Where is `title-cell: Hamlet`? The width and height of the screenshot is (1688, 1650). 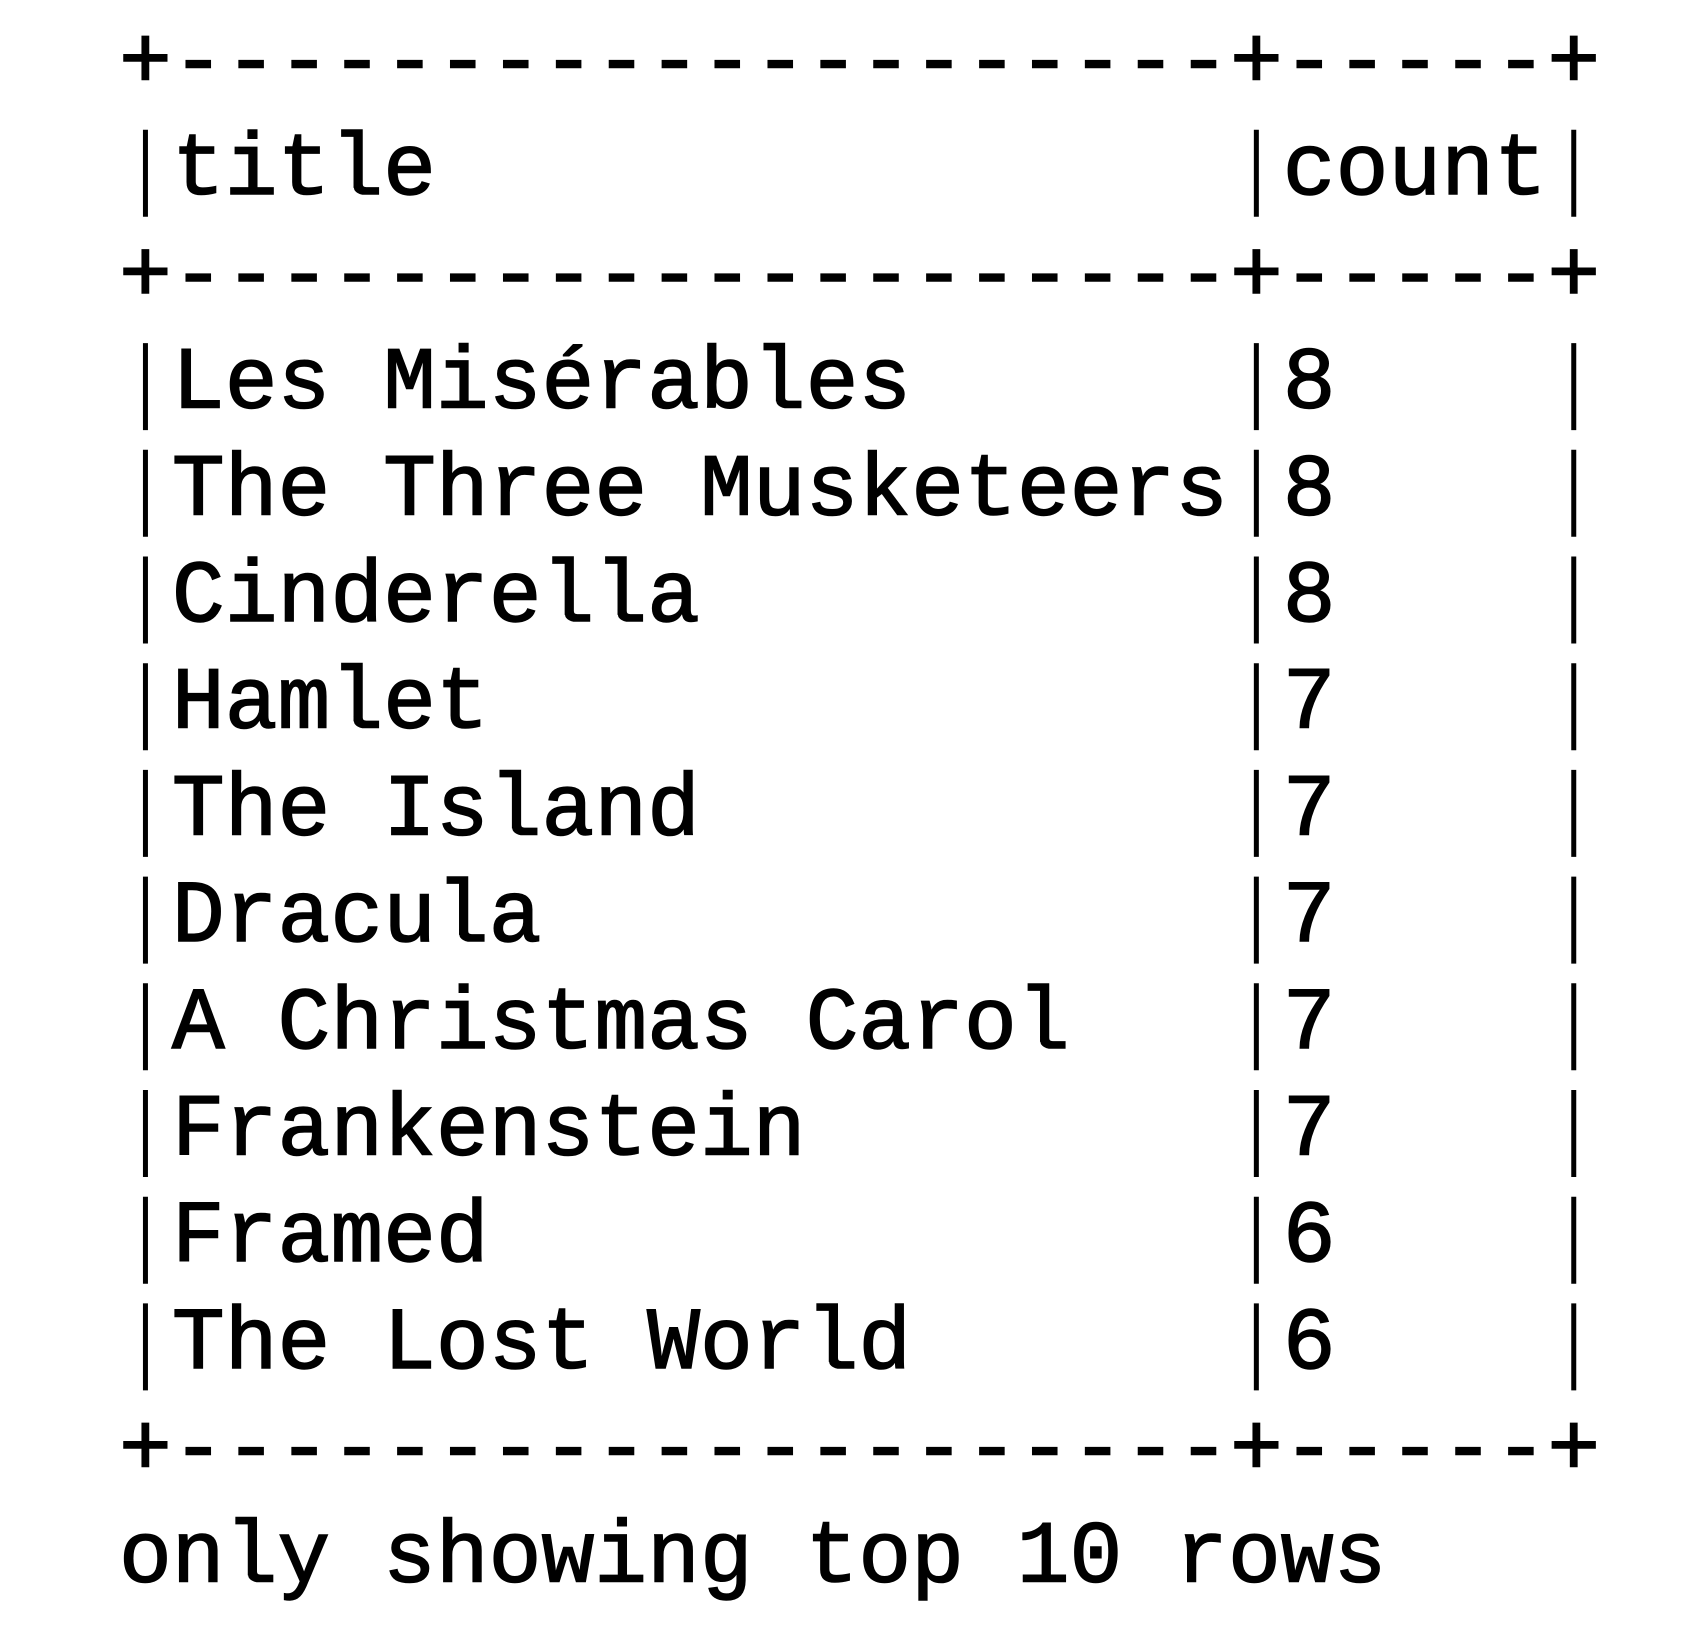 title-cell: Hamlet is located at coordinates (330, 705).